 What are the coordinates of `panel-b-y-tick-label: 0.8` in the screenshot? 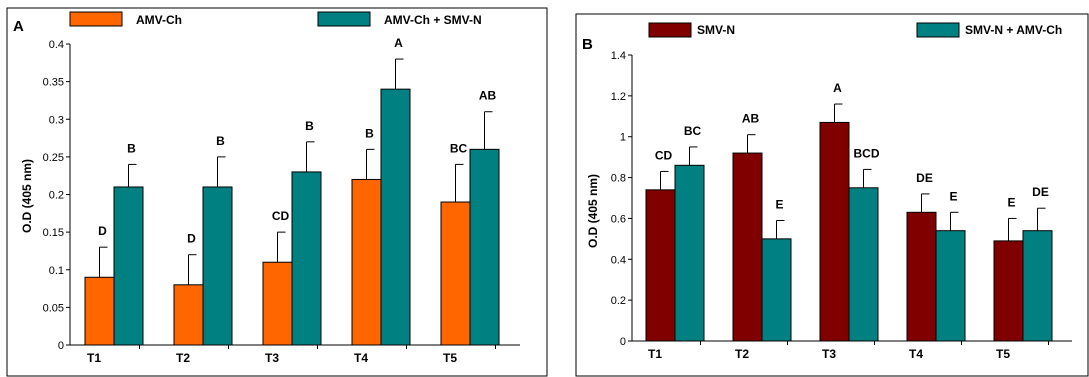 It's located at (618, 179).